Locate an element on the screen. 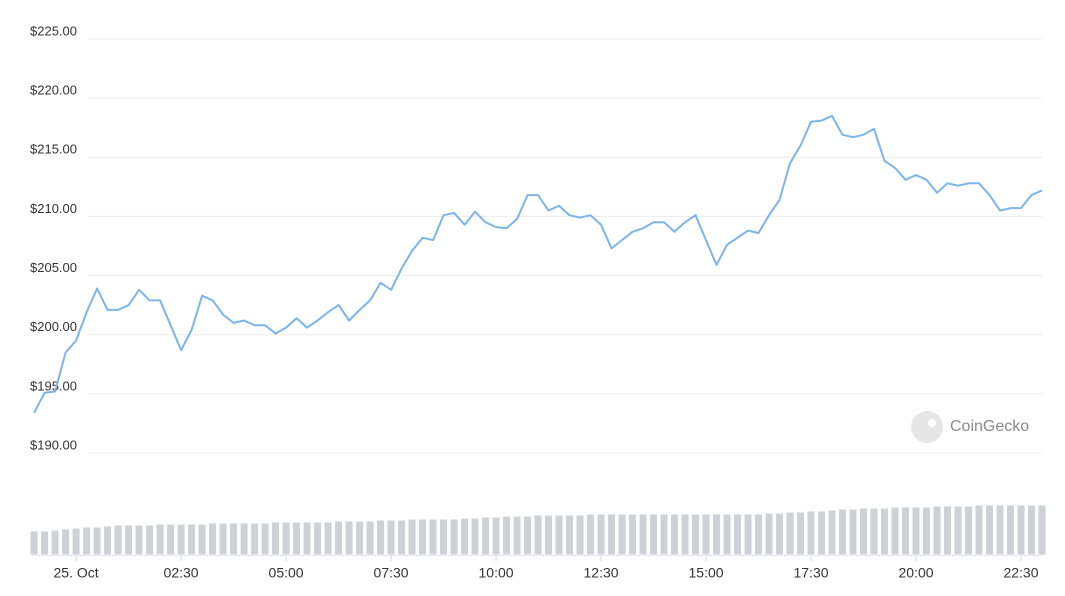  y-tick-label: $220.00 is located at coordinates (53, 90).